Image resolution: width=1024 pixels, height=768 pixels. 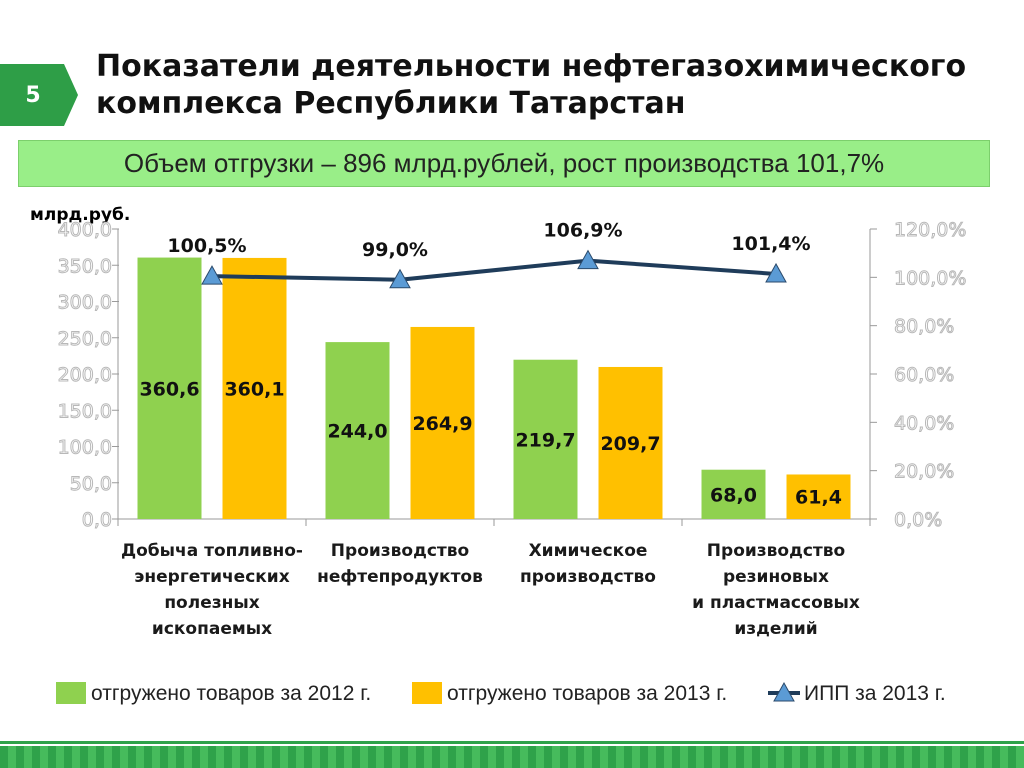 I want to click on y-left-tick-label: 300,0, so click(x=85, y=303).